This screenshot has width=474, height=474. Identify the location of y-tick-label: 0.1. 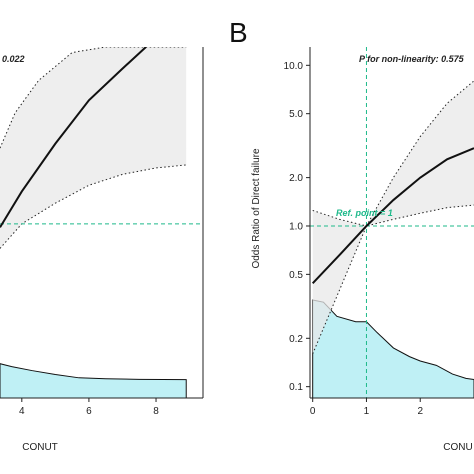
(296, 387).